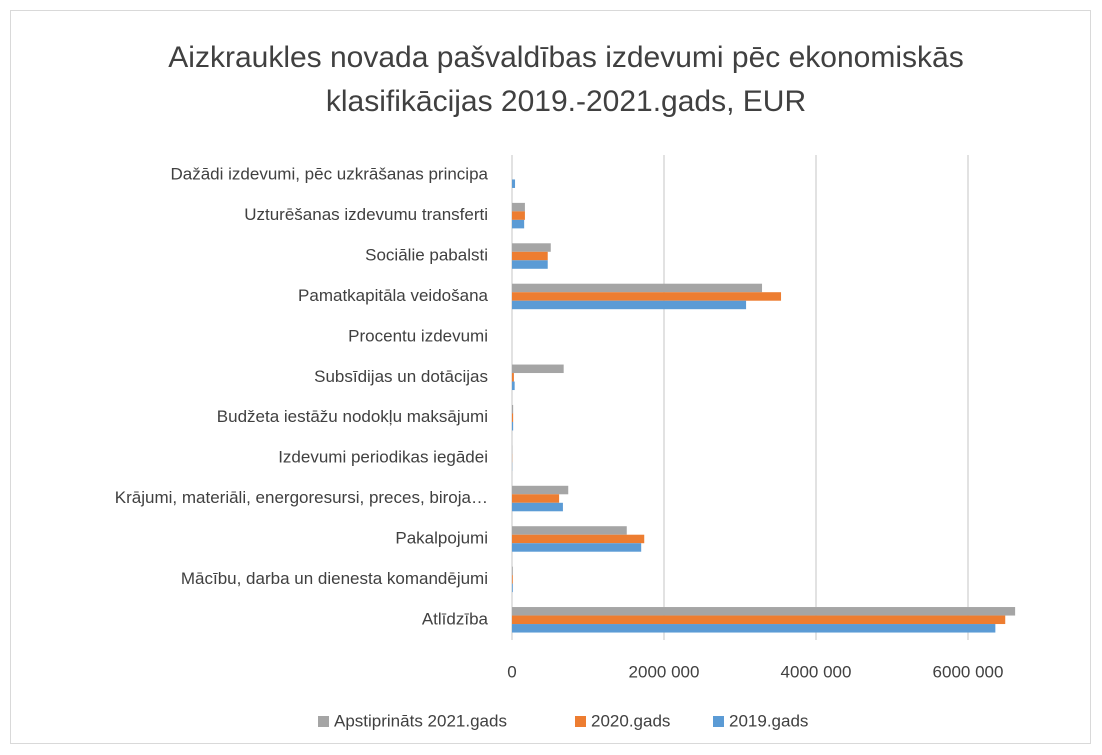  I want to click on x-tick-label: 2000 000, so click(664, 671).